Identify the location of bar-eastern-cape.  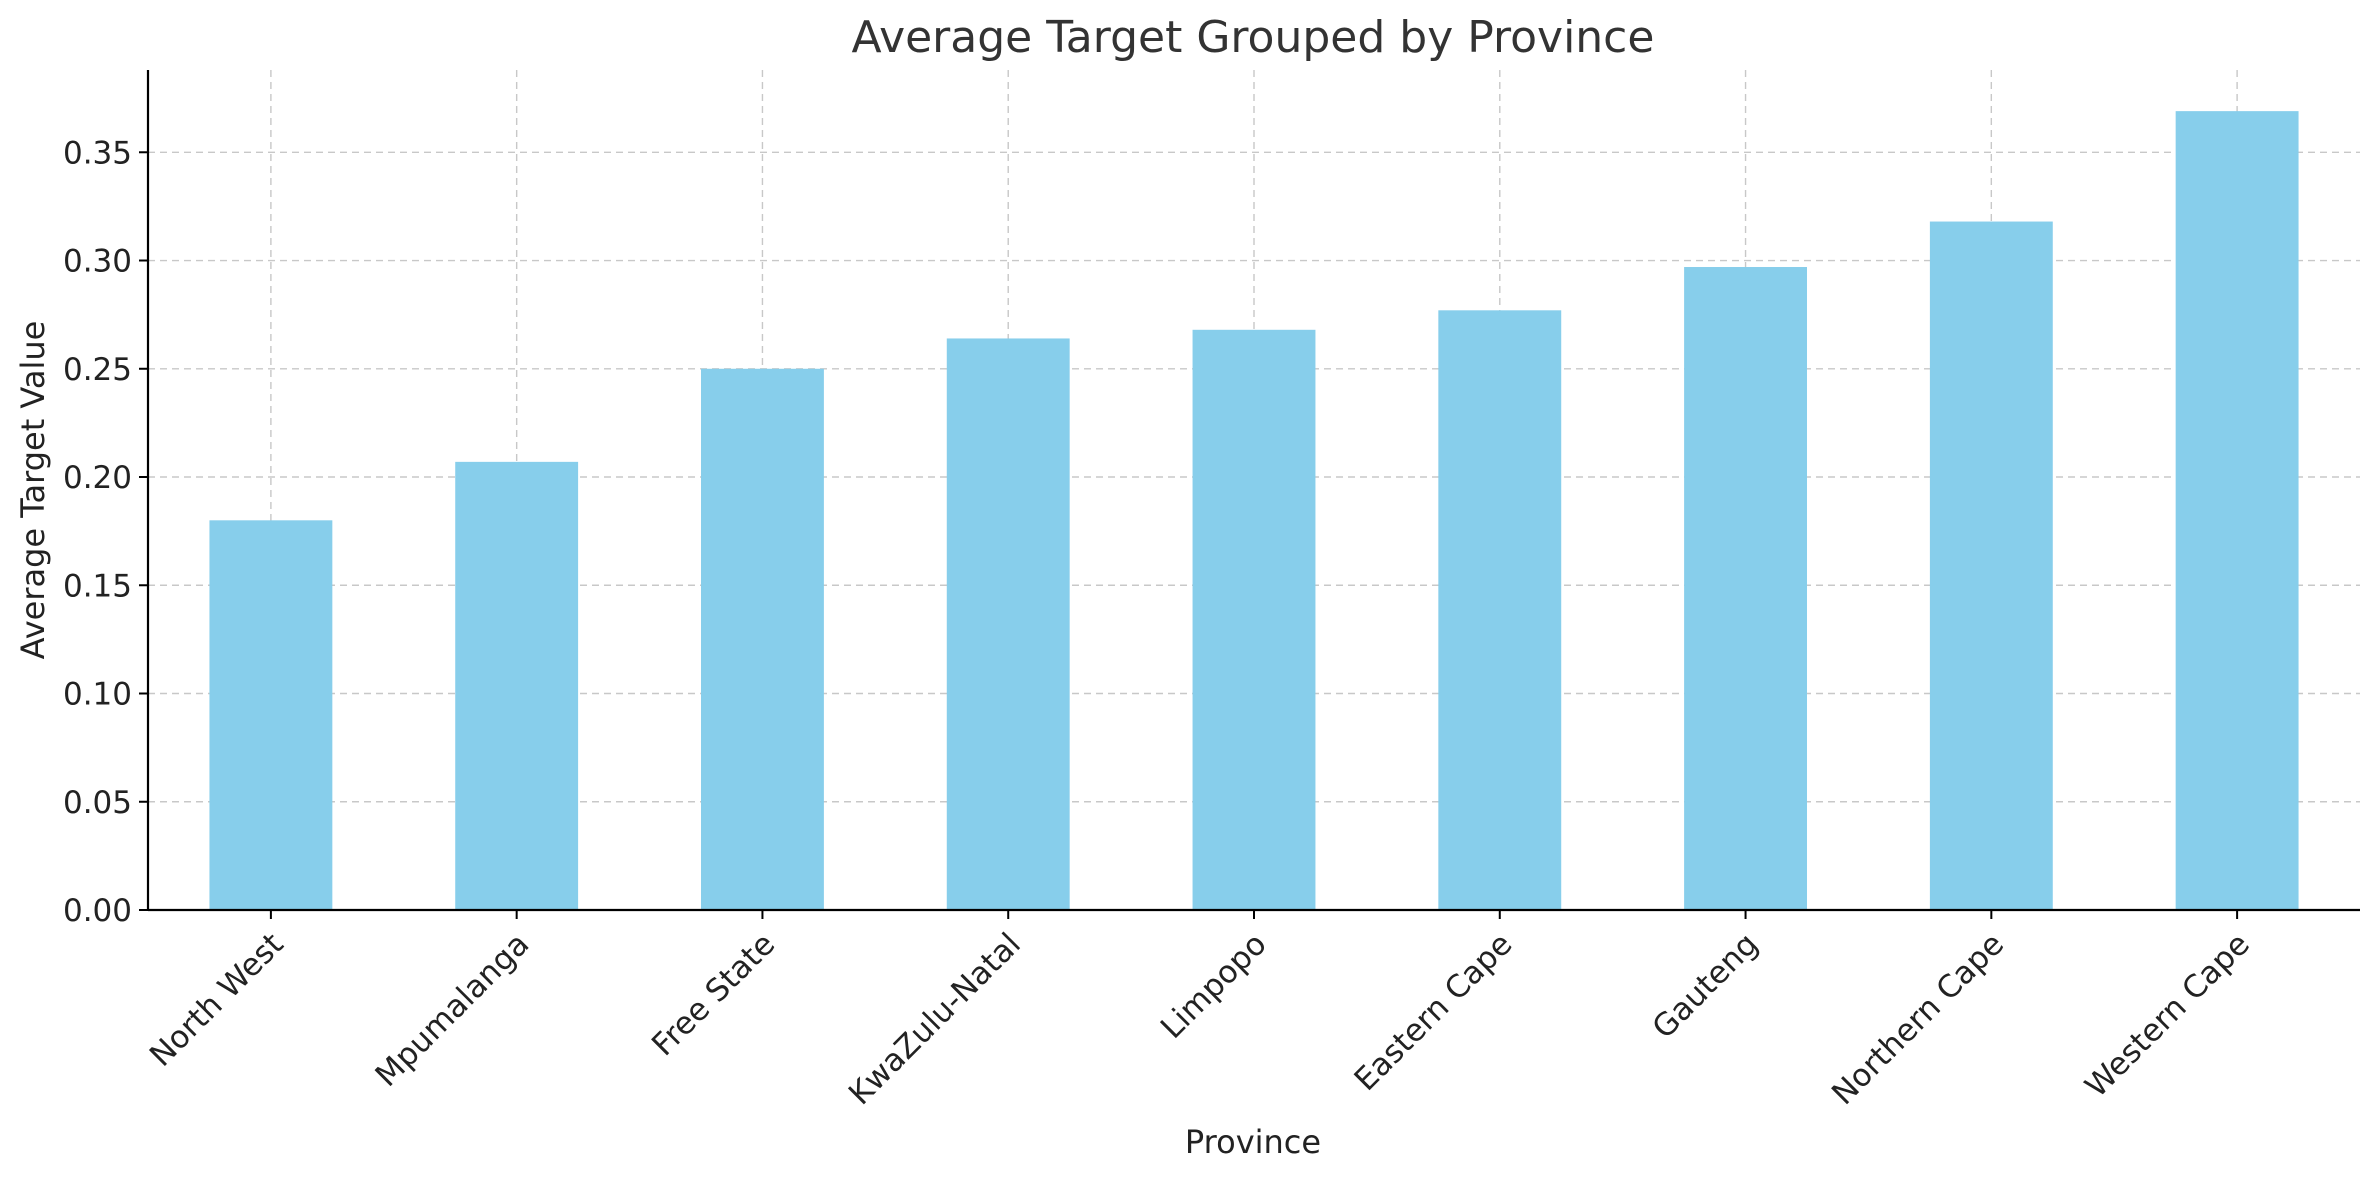
(1500, 610).